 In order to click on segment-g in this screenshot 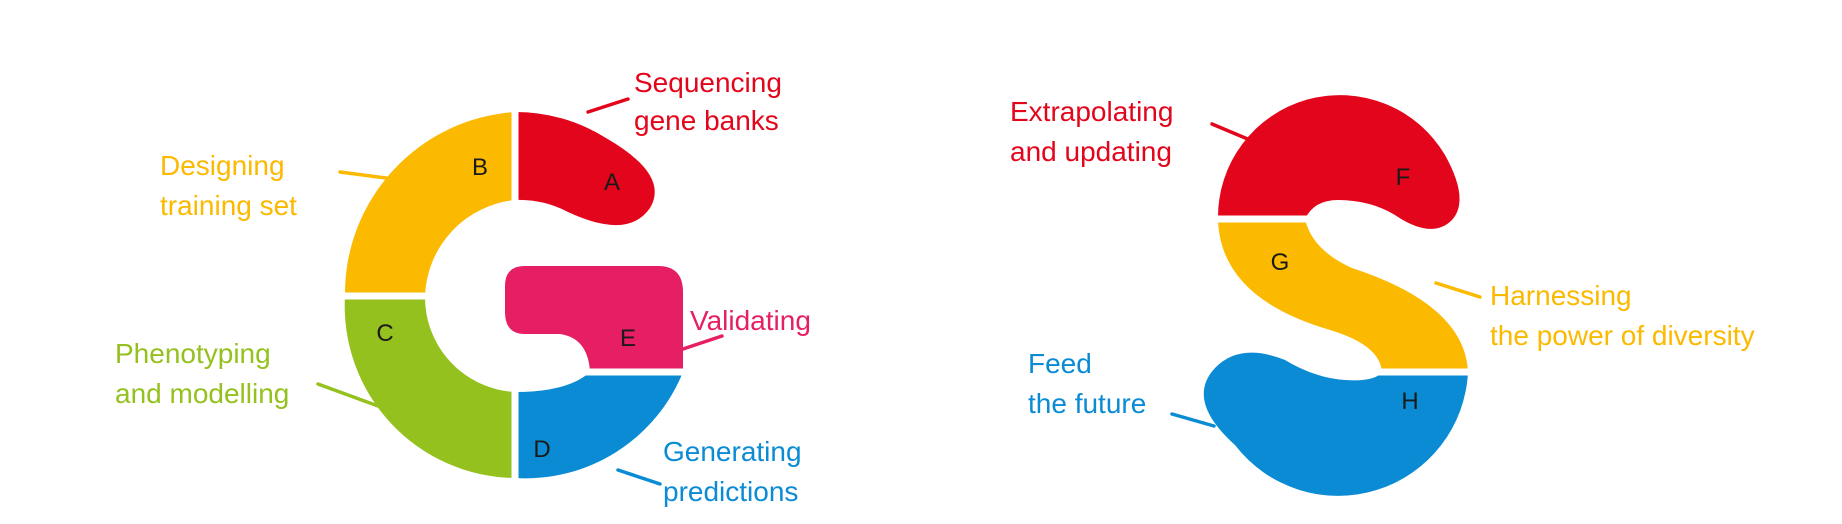, I will do `click(1343, 295)`.